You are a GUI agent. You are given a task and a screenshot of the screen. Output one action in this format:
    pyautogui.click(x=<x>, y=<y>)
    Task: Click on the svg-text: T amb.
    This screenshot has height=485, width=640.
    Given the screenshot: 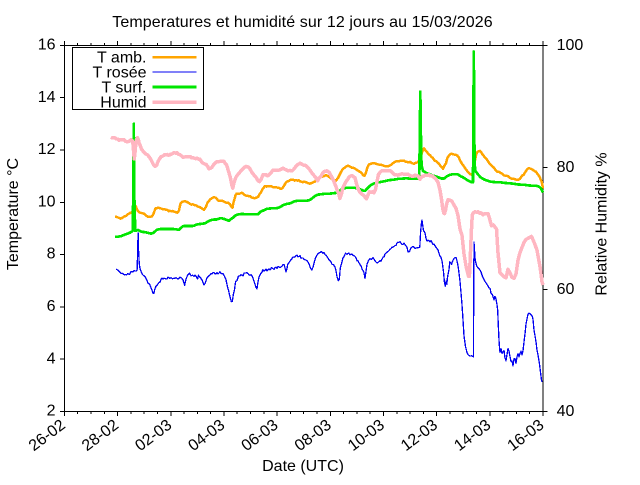 What is the action you would take?
    pyautogui.click(x=122, y=58)
    